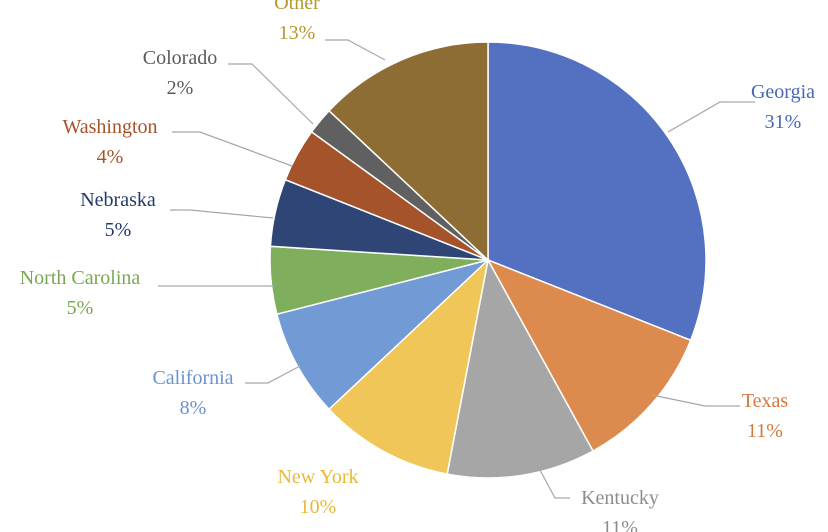 The height and width of the screenshot is (532, 828). What do you see at coordinates (408, 151) in the screenshot?
I see `pie-slice-other` at bounding box center [408, 151].